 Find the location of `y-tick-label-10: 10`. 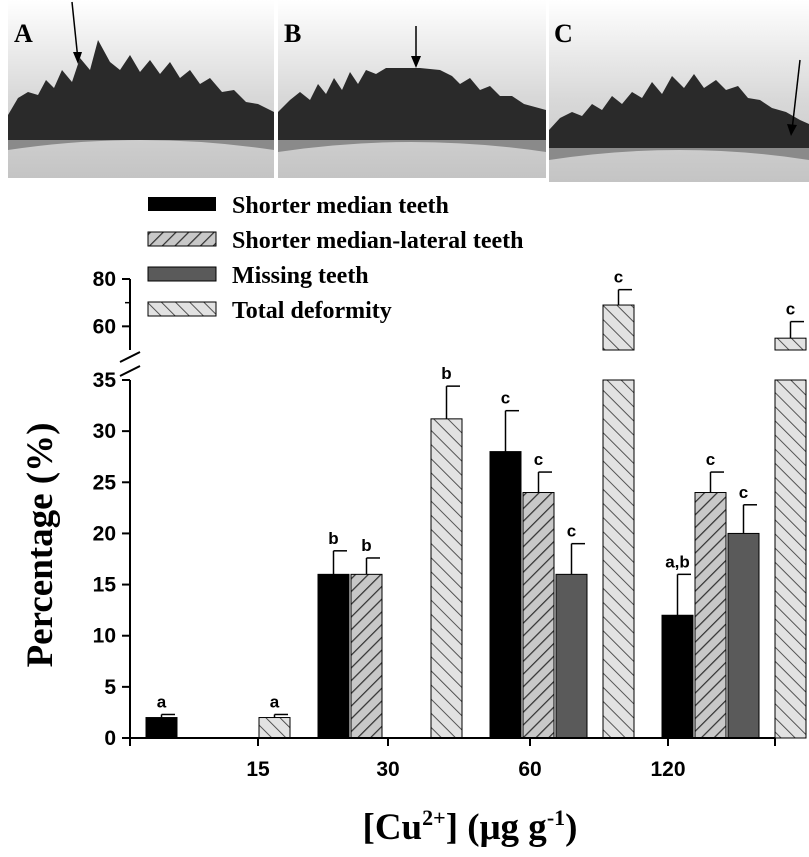

y-tick-label-10: 10 is located at coordinates (104, 636).